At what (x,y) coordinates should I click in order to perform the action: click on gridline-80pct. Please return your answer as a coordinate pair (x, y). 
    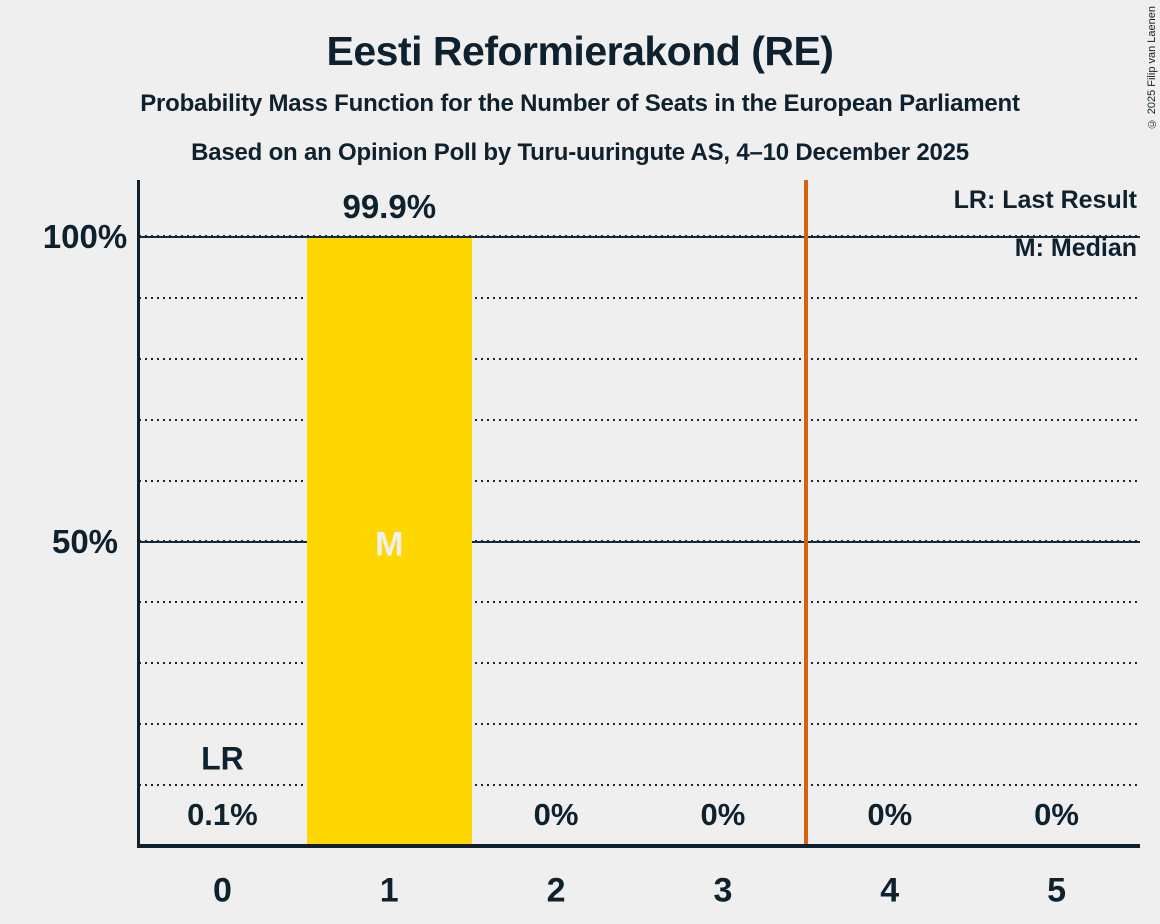
    Looking at the image, I should click on (639, 359).